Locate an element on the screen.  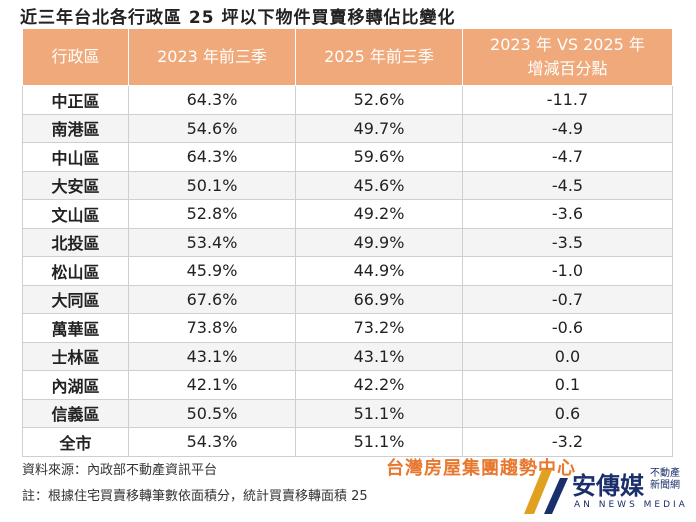
table-row: 大安區 50.1% 45.6% -4.5 is located at coordinates (347, 185).